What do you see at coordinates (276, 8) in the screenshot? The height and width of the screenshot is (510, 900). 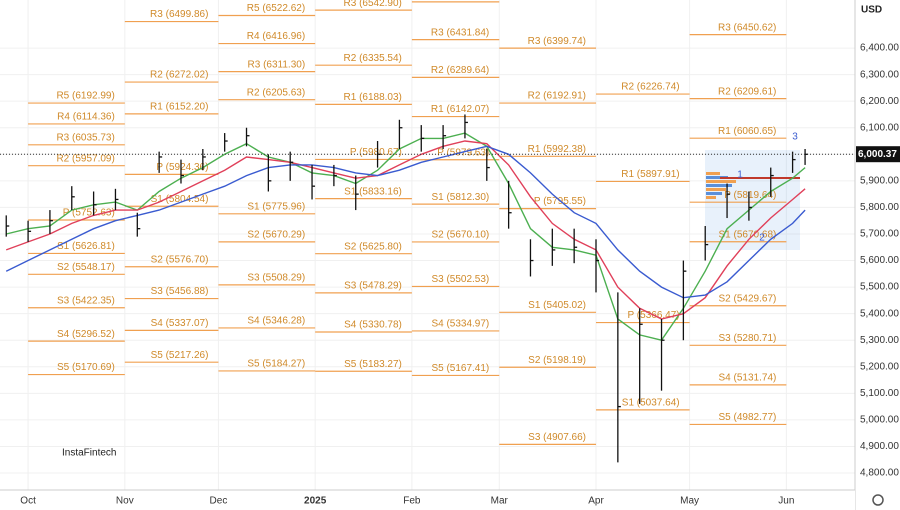 I see `pivot-label: R5 (6522.62)` at bounding box center [276, 8].